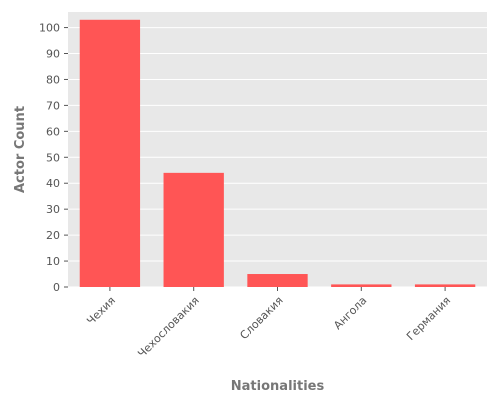 Image resolution: width=500 pixels, height=400 pixels. I want to click on y-tick-label: 10, so click(53, 261).